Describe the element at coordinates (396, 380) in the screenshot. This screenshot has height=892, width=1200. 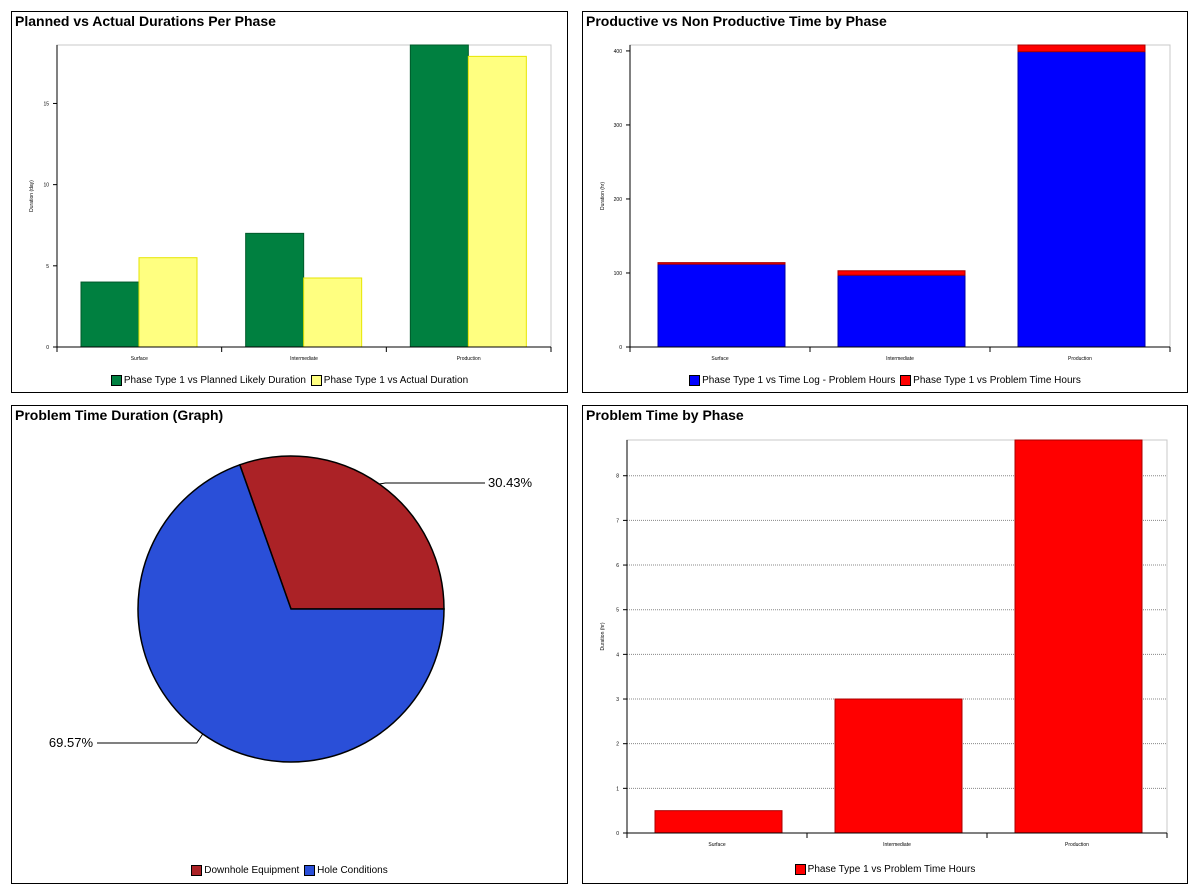
I see `legend-label-actual: Phase Type 1 vs Actual Duration` at that location.